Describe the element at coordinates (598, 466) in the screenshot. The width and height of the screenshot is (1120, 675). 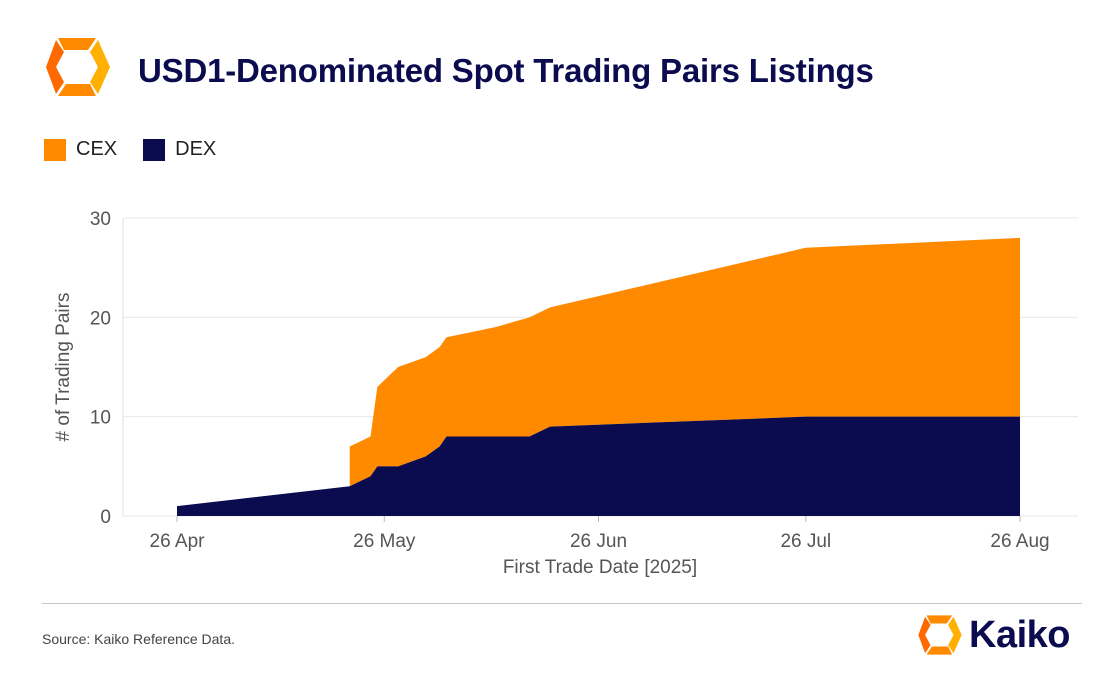
I see `dex-area` at that location.